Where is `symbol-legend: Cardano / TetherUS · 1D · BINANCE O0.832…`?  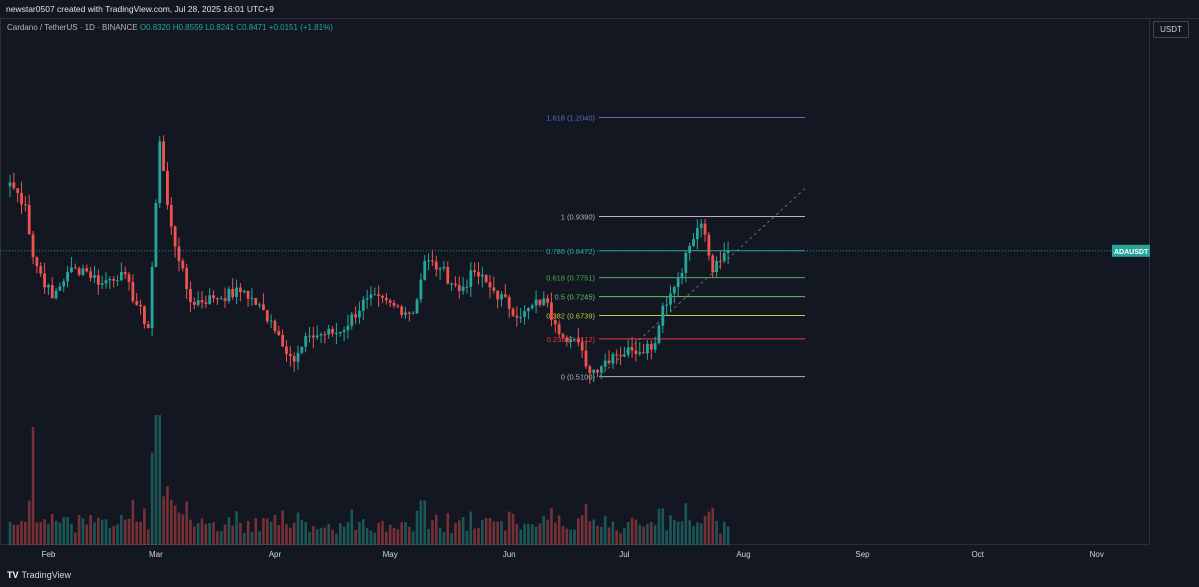
symbol-legend: Cardano / TetherUS · 1D · BINANCE O0.832… is located at coordinates (170, 27).